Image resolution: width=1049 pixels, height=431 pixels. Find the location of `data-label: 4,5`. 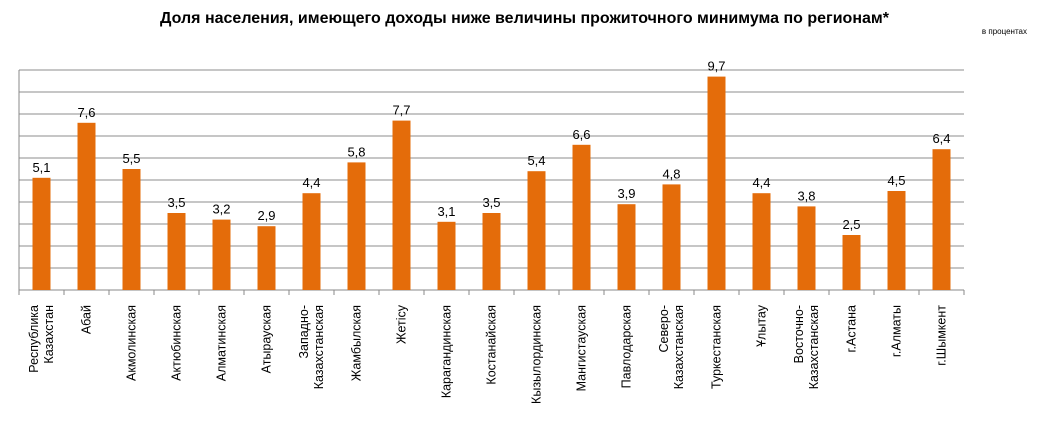

data-label: 4,5 is located at coordinates (896, 180).